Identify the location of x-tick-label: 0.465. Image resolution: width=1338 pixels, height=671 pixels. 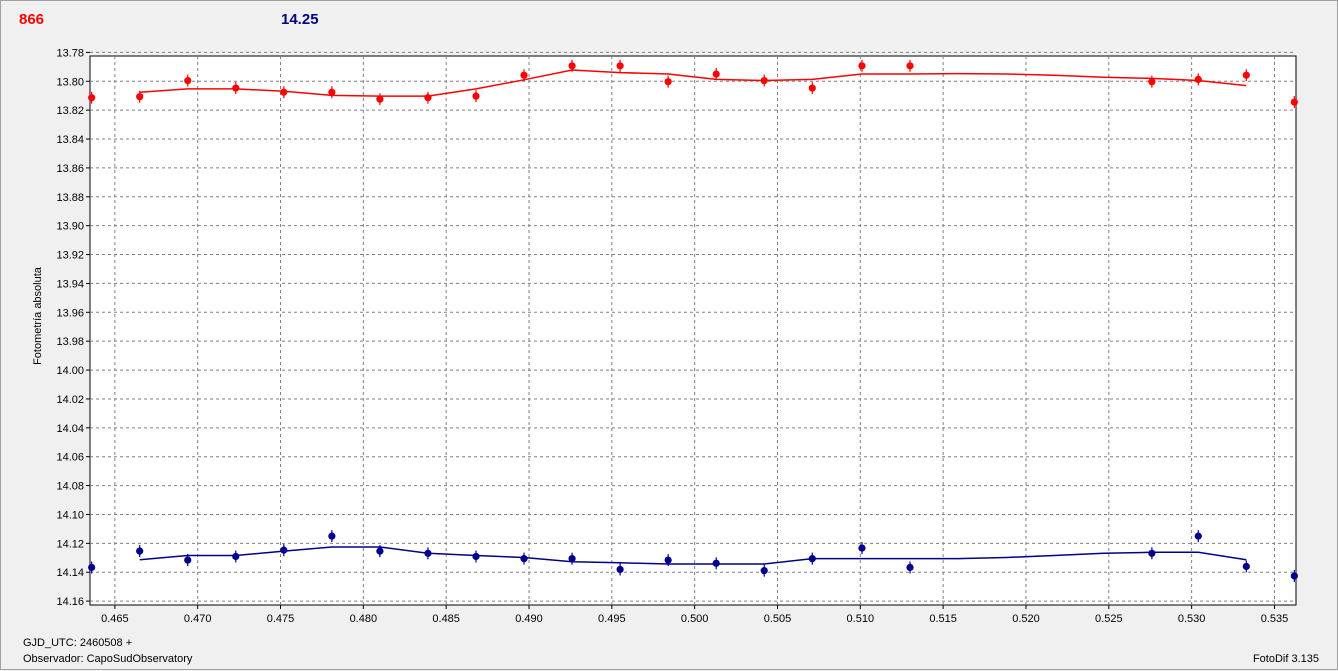
(115, 619).